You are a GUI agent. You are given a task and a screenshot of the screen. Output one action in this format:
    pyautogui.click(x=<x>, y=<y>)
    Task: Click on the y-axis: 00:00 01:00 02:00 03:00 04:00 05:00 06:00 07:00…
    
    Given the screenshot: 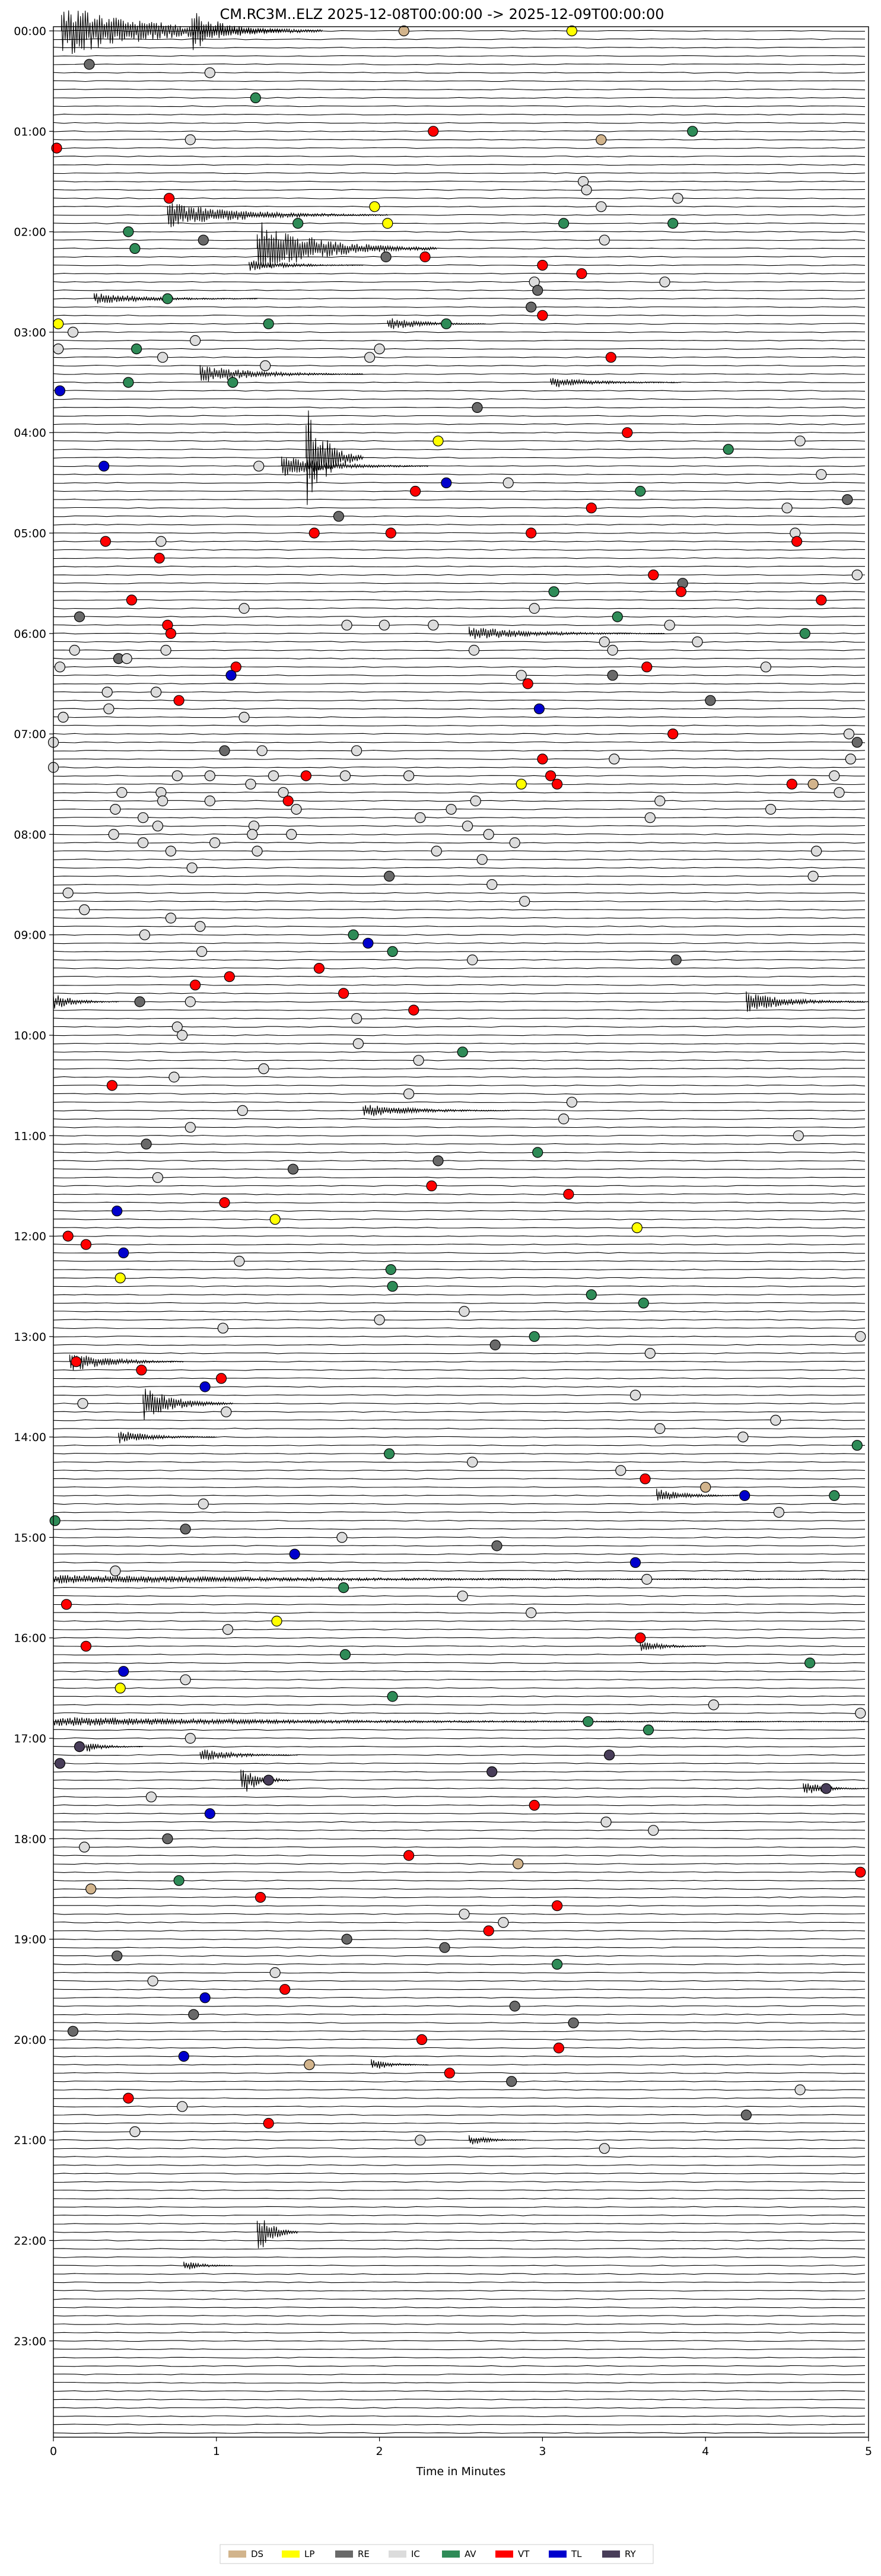 What is the action you would take?
    pyautogui.click(x=33, y=1186)
    